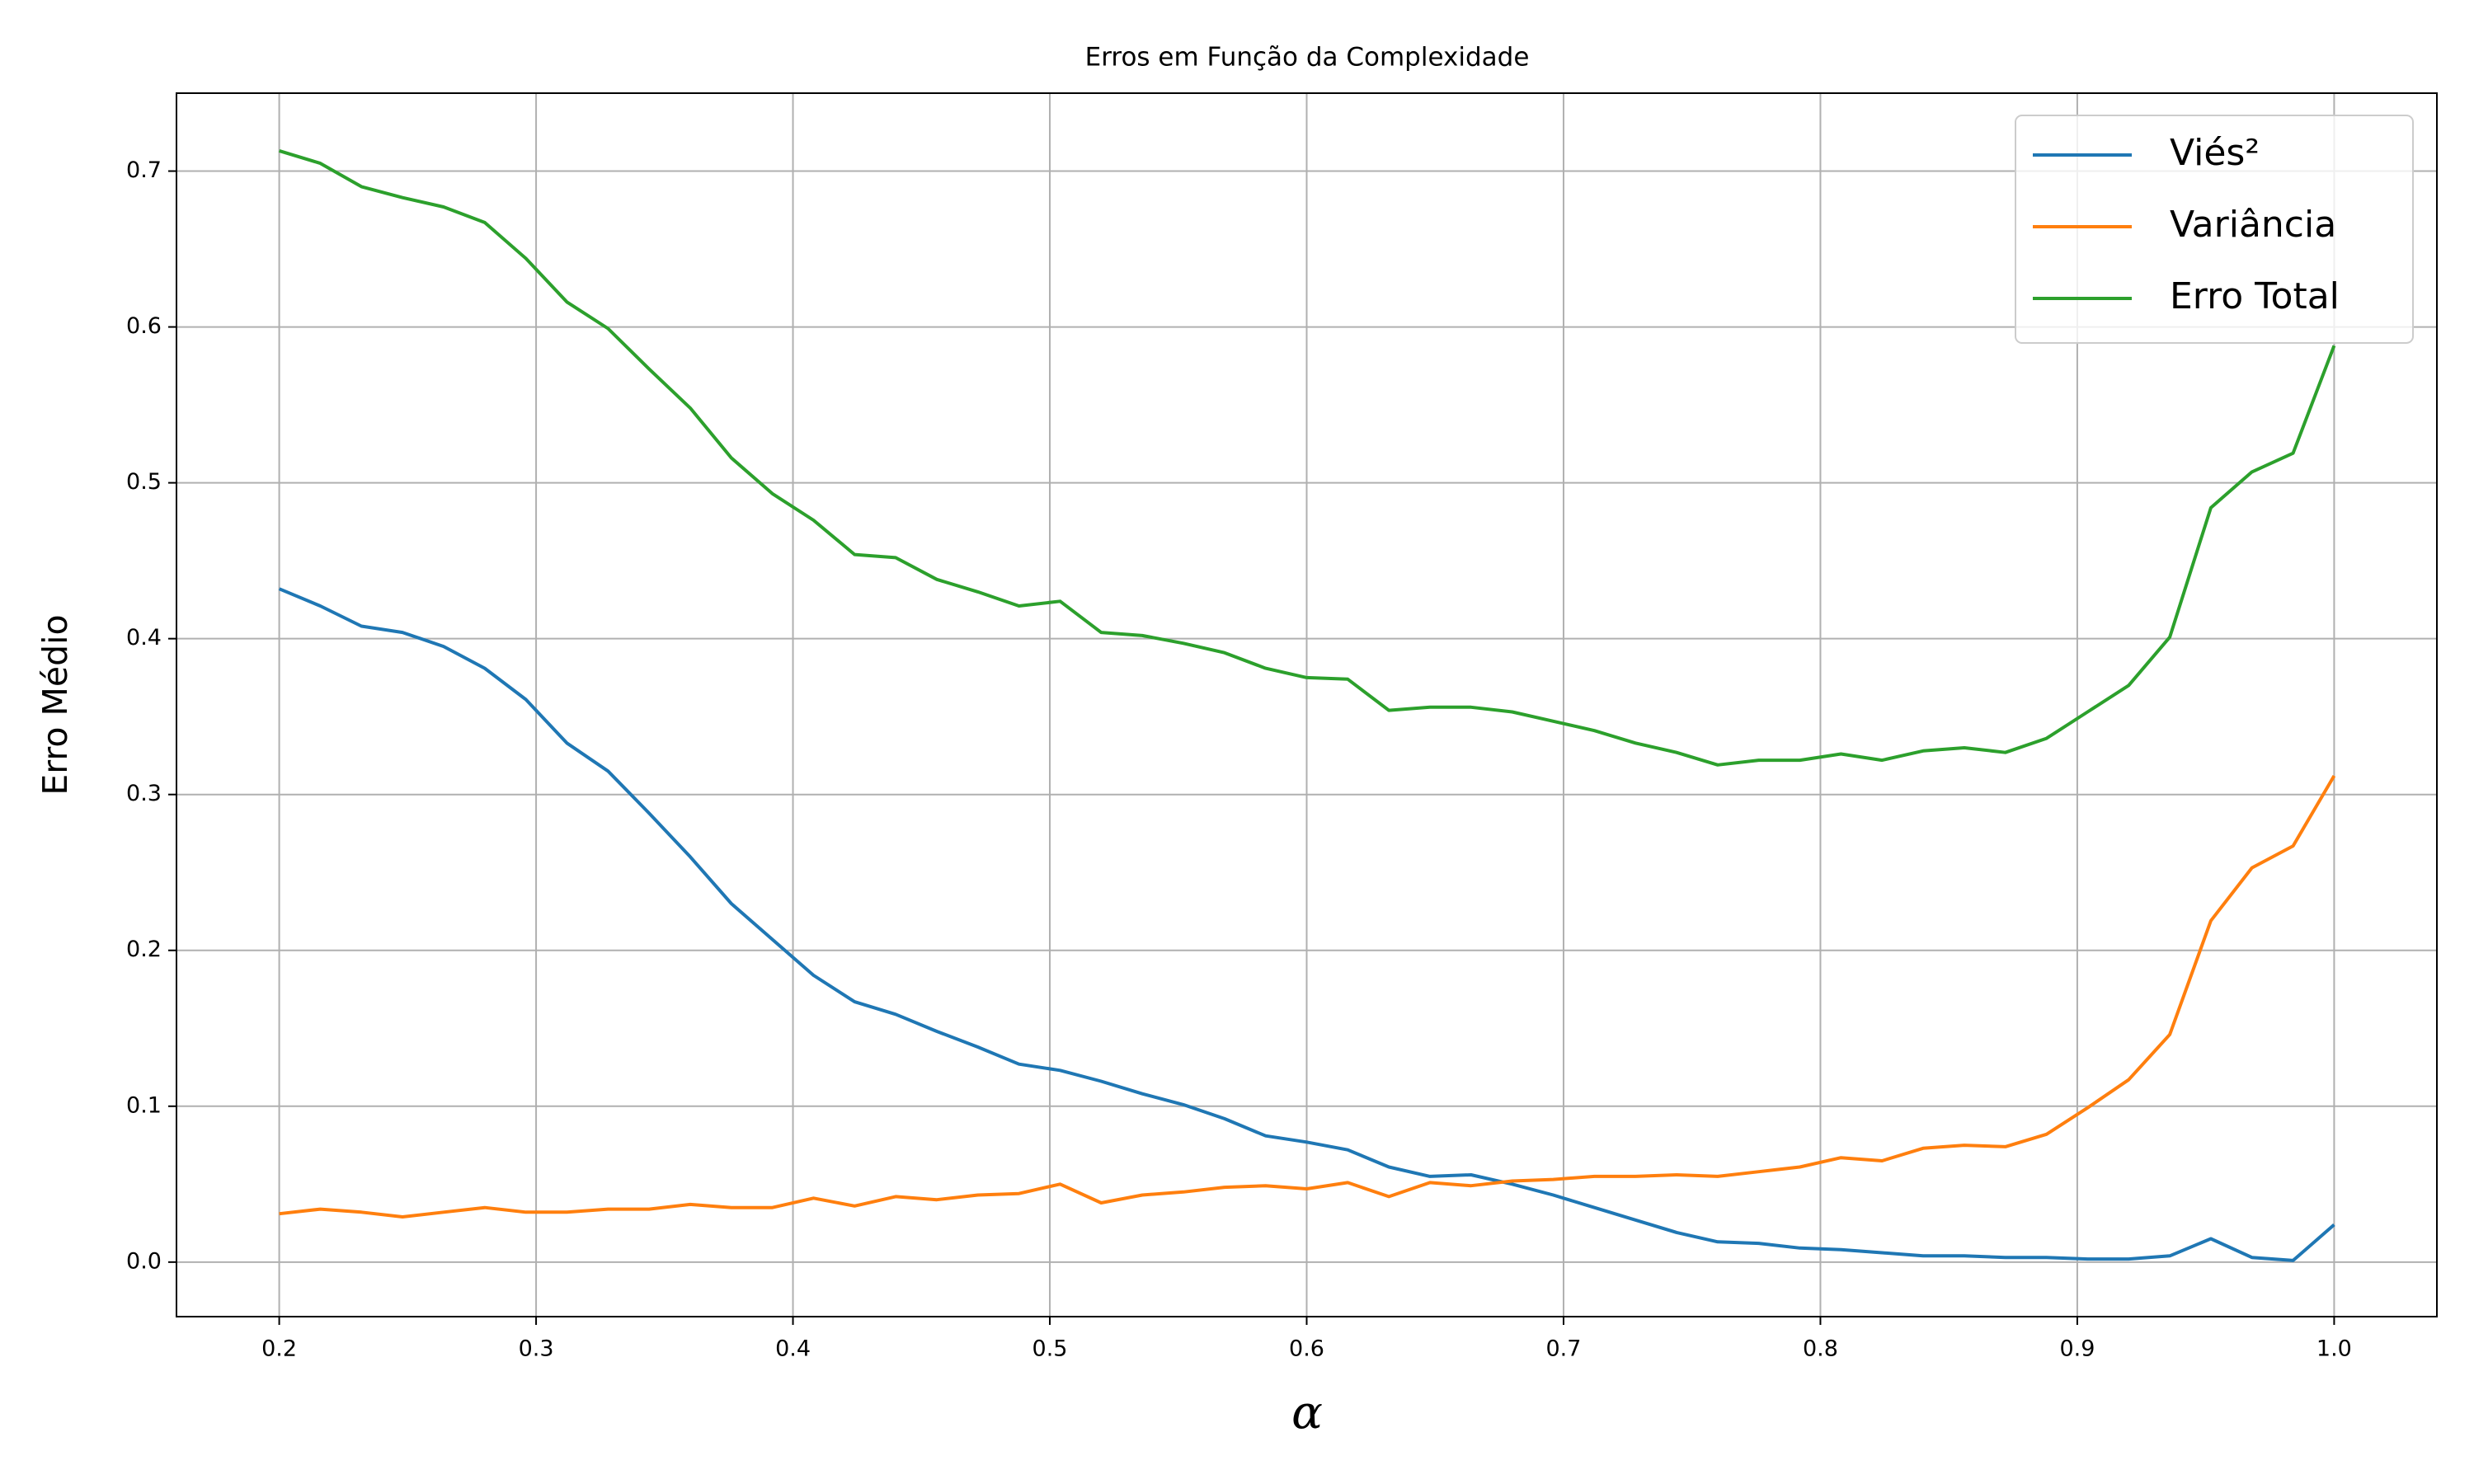 The width and height of the screenshot is (2474, 1484). What do you see at coordinates (144, 482) in the screenshot?
I see `y-tick-label: 0.5` at bounding box center [144, 482].